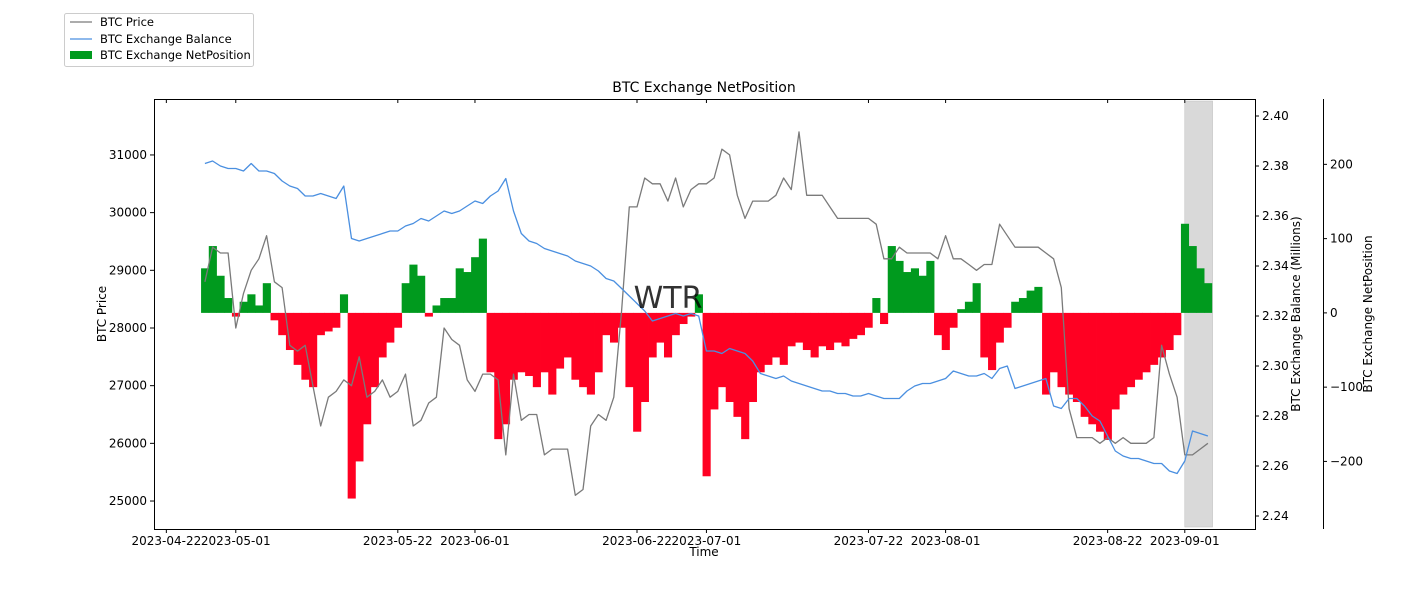  Describe the element at coordinates (1296, 313) in the screenshot. I see `balance-axis-label: BTC Exchange Balance (Millions)` at that location.